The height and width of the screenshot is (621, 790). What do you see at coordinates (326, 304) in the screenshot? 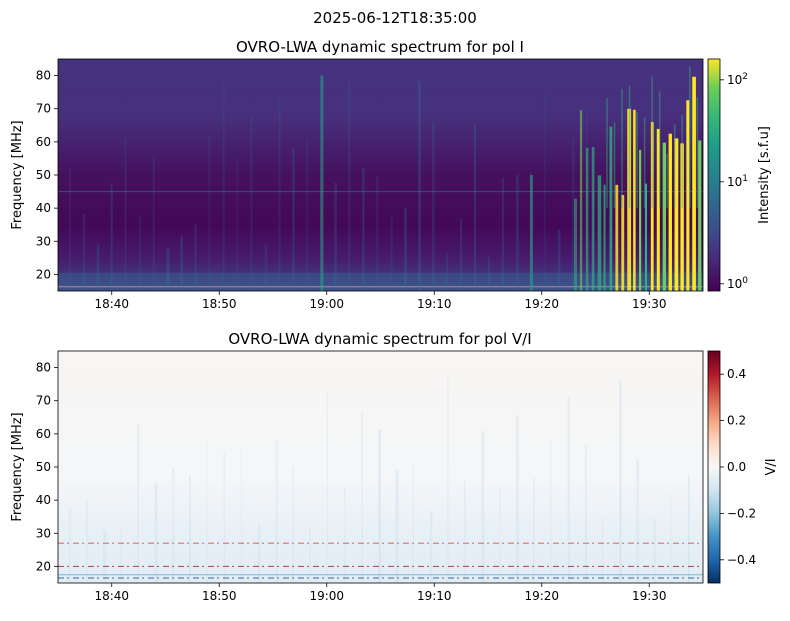
I see `x-tick-label: 19:00` at bounding box center [326, 304].